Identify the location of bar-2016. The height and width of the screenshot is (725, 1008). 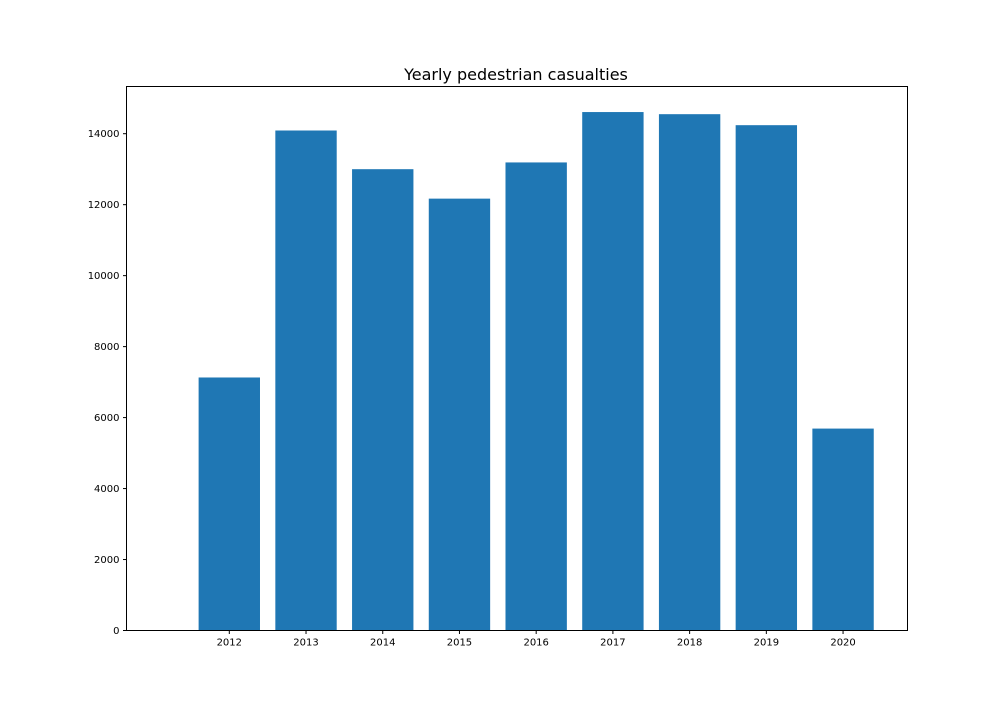
(536, 396).